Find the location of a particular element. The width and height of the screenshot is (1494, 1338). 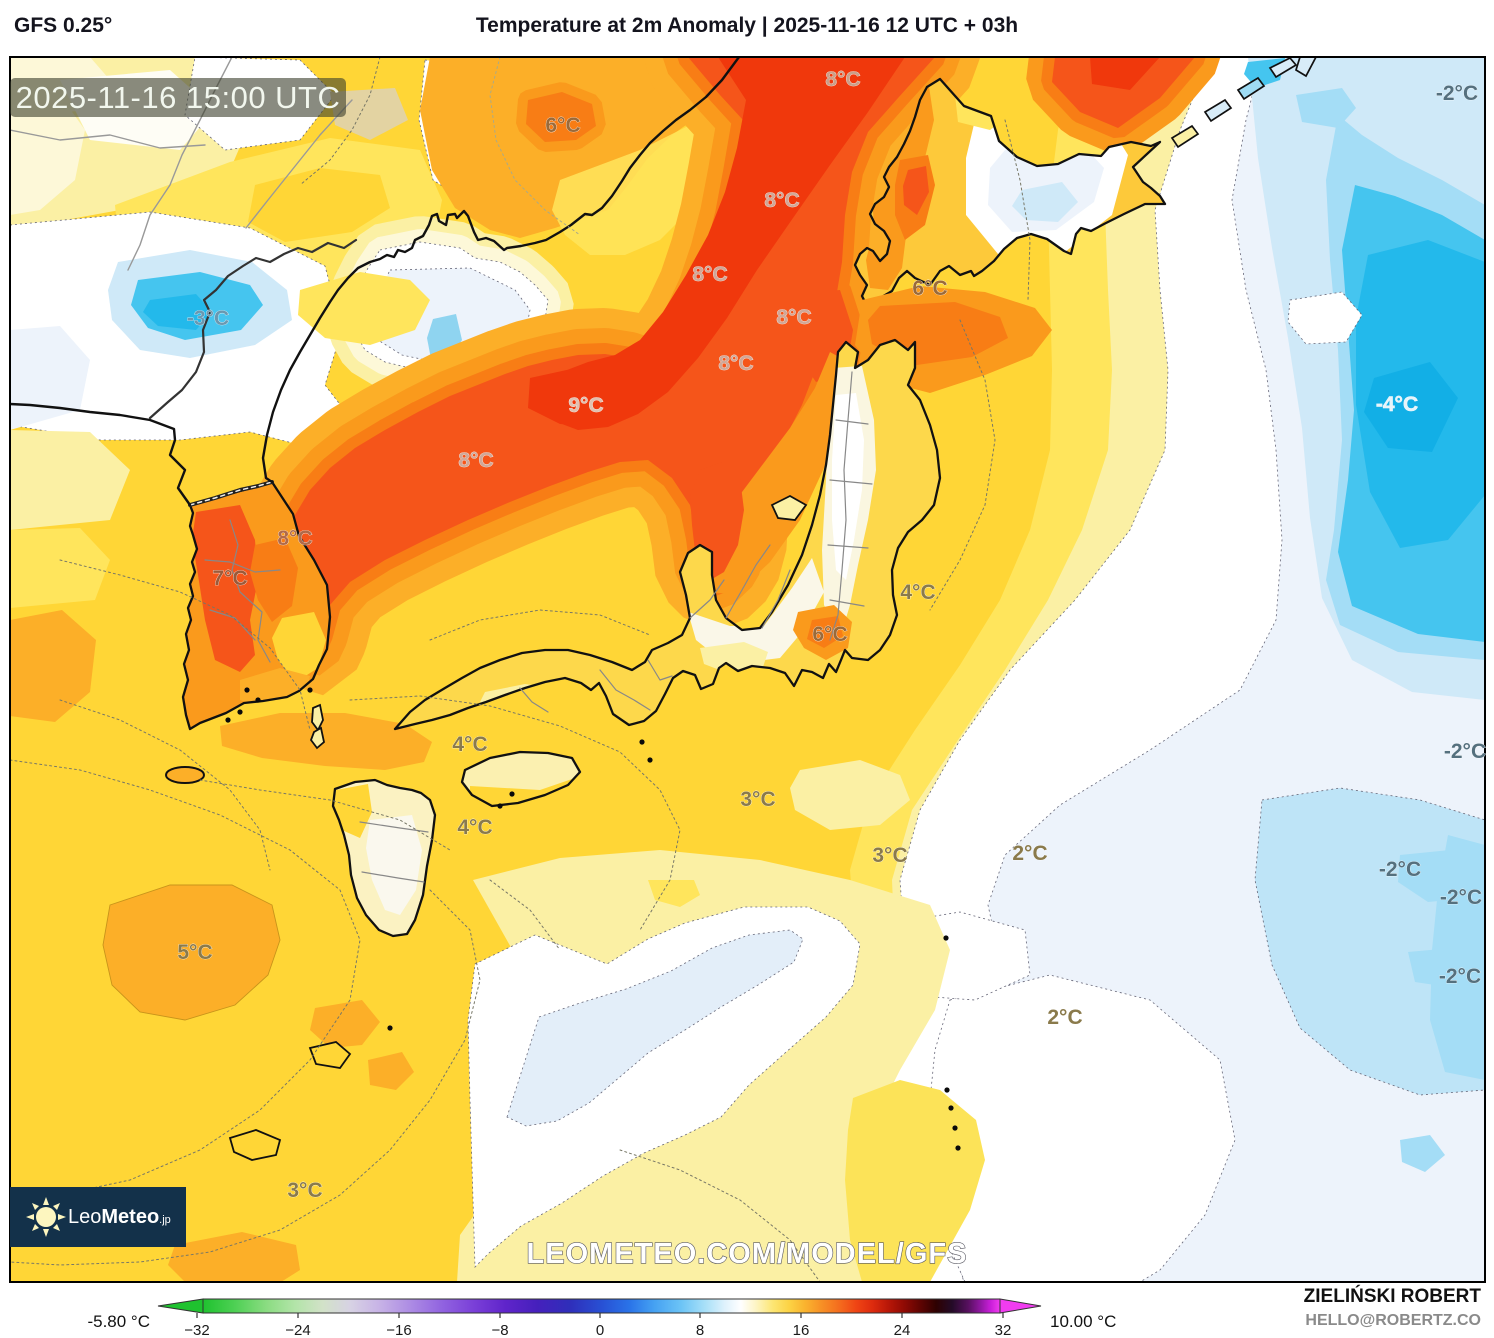

svg-text: −32 is located at coordinates (196, 1330).